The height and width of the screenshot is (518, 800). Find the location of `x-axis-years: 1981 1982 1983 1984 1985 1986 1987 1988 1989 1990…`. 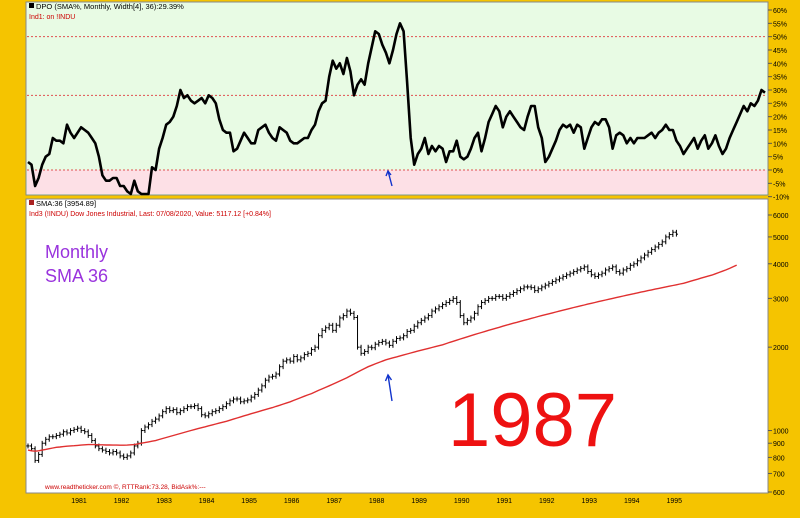

x-axis-years: 1981 1982 1983 1984 1985 1986 1987 1988 1989 1990… is located at coordinates (376, 501).